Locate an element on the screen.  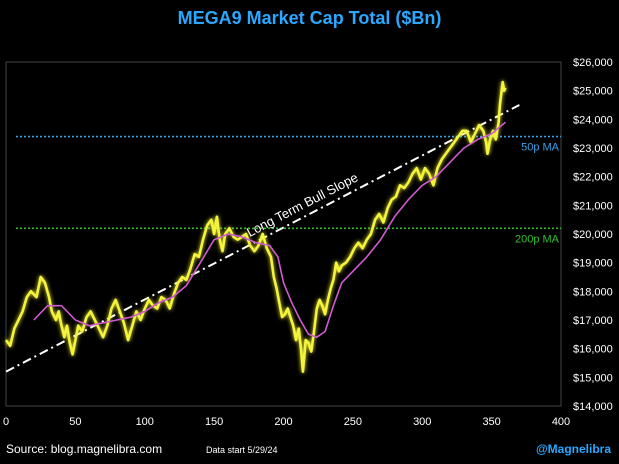
y-tick-label: $23,000 is located at coordinates (593, 149).